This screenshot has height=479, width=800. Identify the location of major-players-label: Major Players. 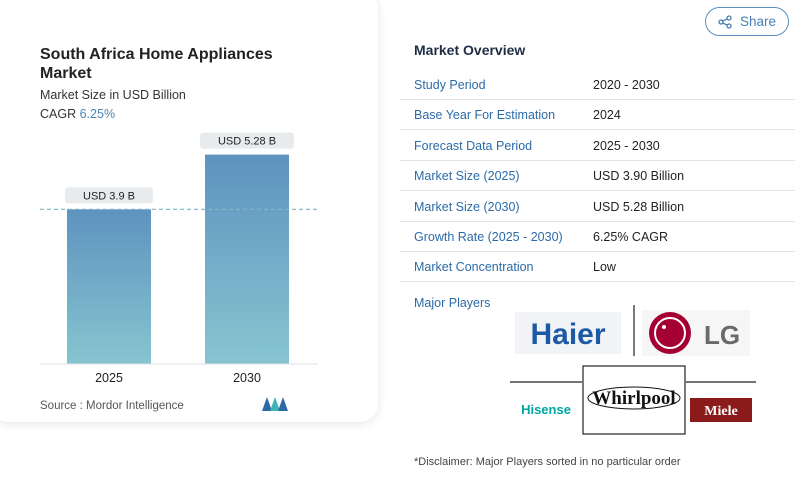
(452, 303).